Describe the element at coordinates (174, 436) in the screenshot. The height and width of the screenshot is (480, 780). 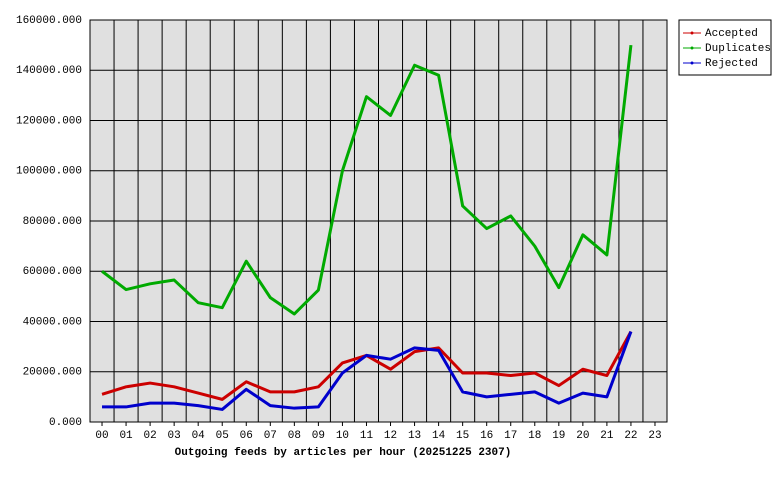
I see `x-tick-label: 03` at that location.